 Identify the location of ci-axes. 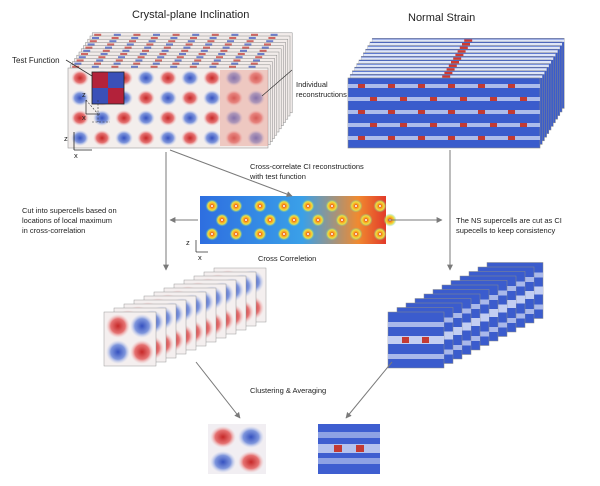
(82, 141).